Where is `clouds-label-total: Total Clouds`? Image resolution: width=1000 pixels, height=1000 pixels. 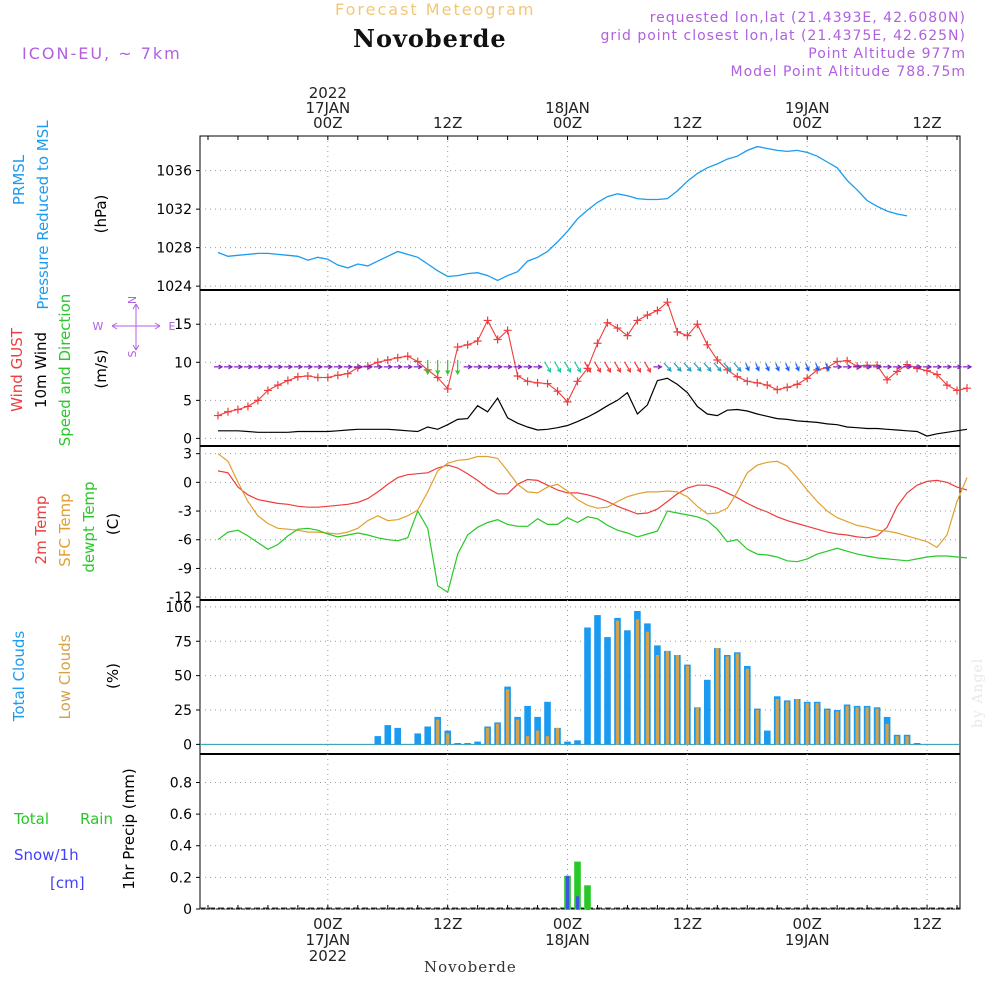 clouds-label-total: Total Clouds is located at coordinates (19, 677).